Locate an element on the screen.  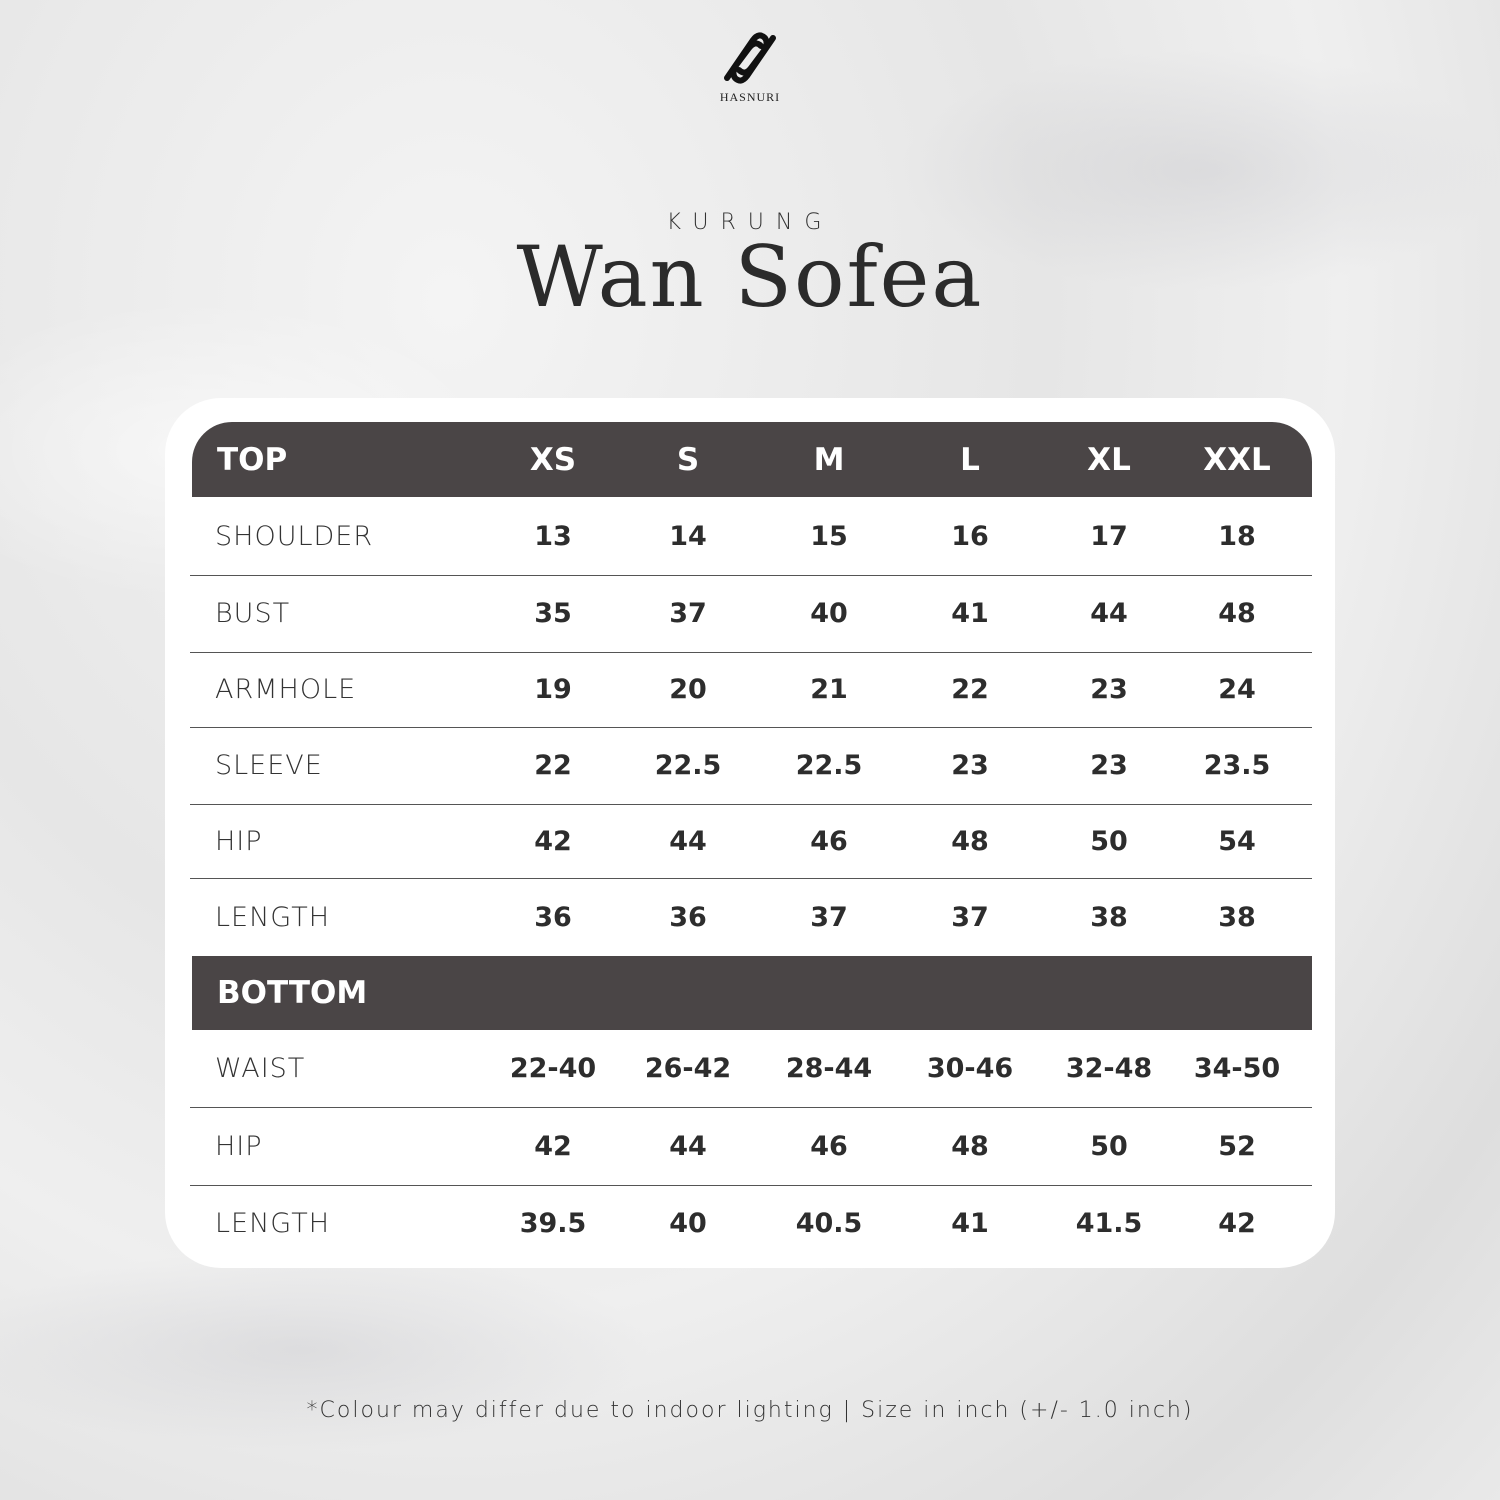
value-s: 22.5 is located at coordinates (688, 765).